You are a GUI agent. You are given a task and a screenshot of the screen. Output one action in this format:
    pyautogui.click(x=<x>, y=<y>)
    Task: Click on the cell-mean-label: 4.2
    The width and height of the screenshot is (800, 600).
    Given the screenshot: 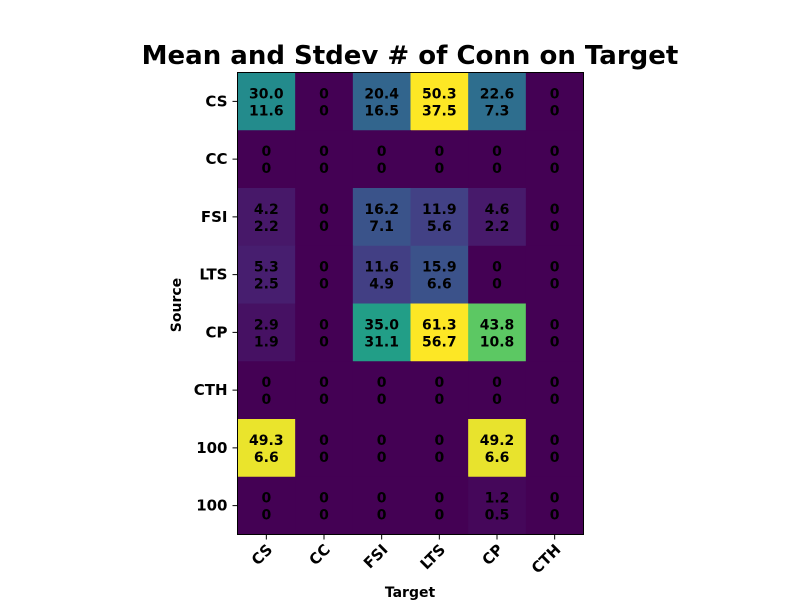 What is the action you would take?
    pyautogui.click(x=266, y=210)
    